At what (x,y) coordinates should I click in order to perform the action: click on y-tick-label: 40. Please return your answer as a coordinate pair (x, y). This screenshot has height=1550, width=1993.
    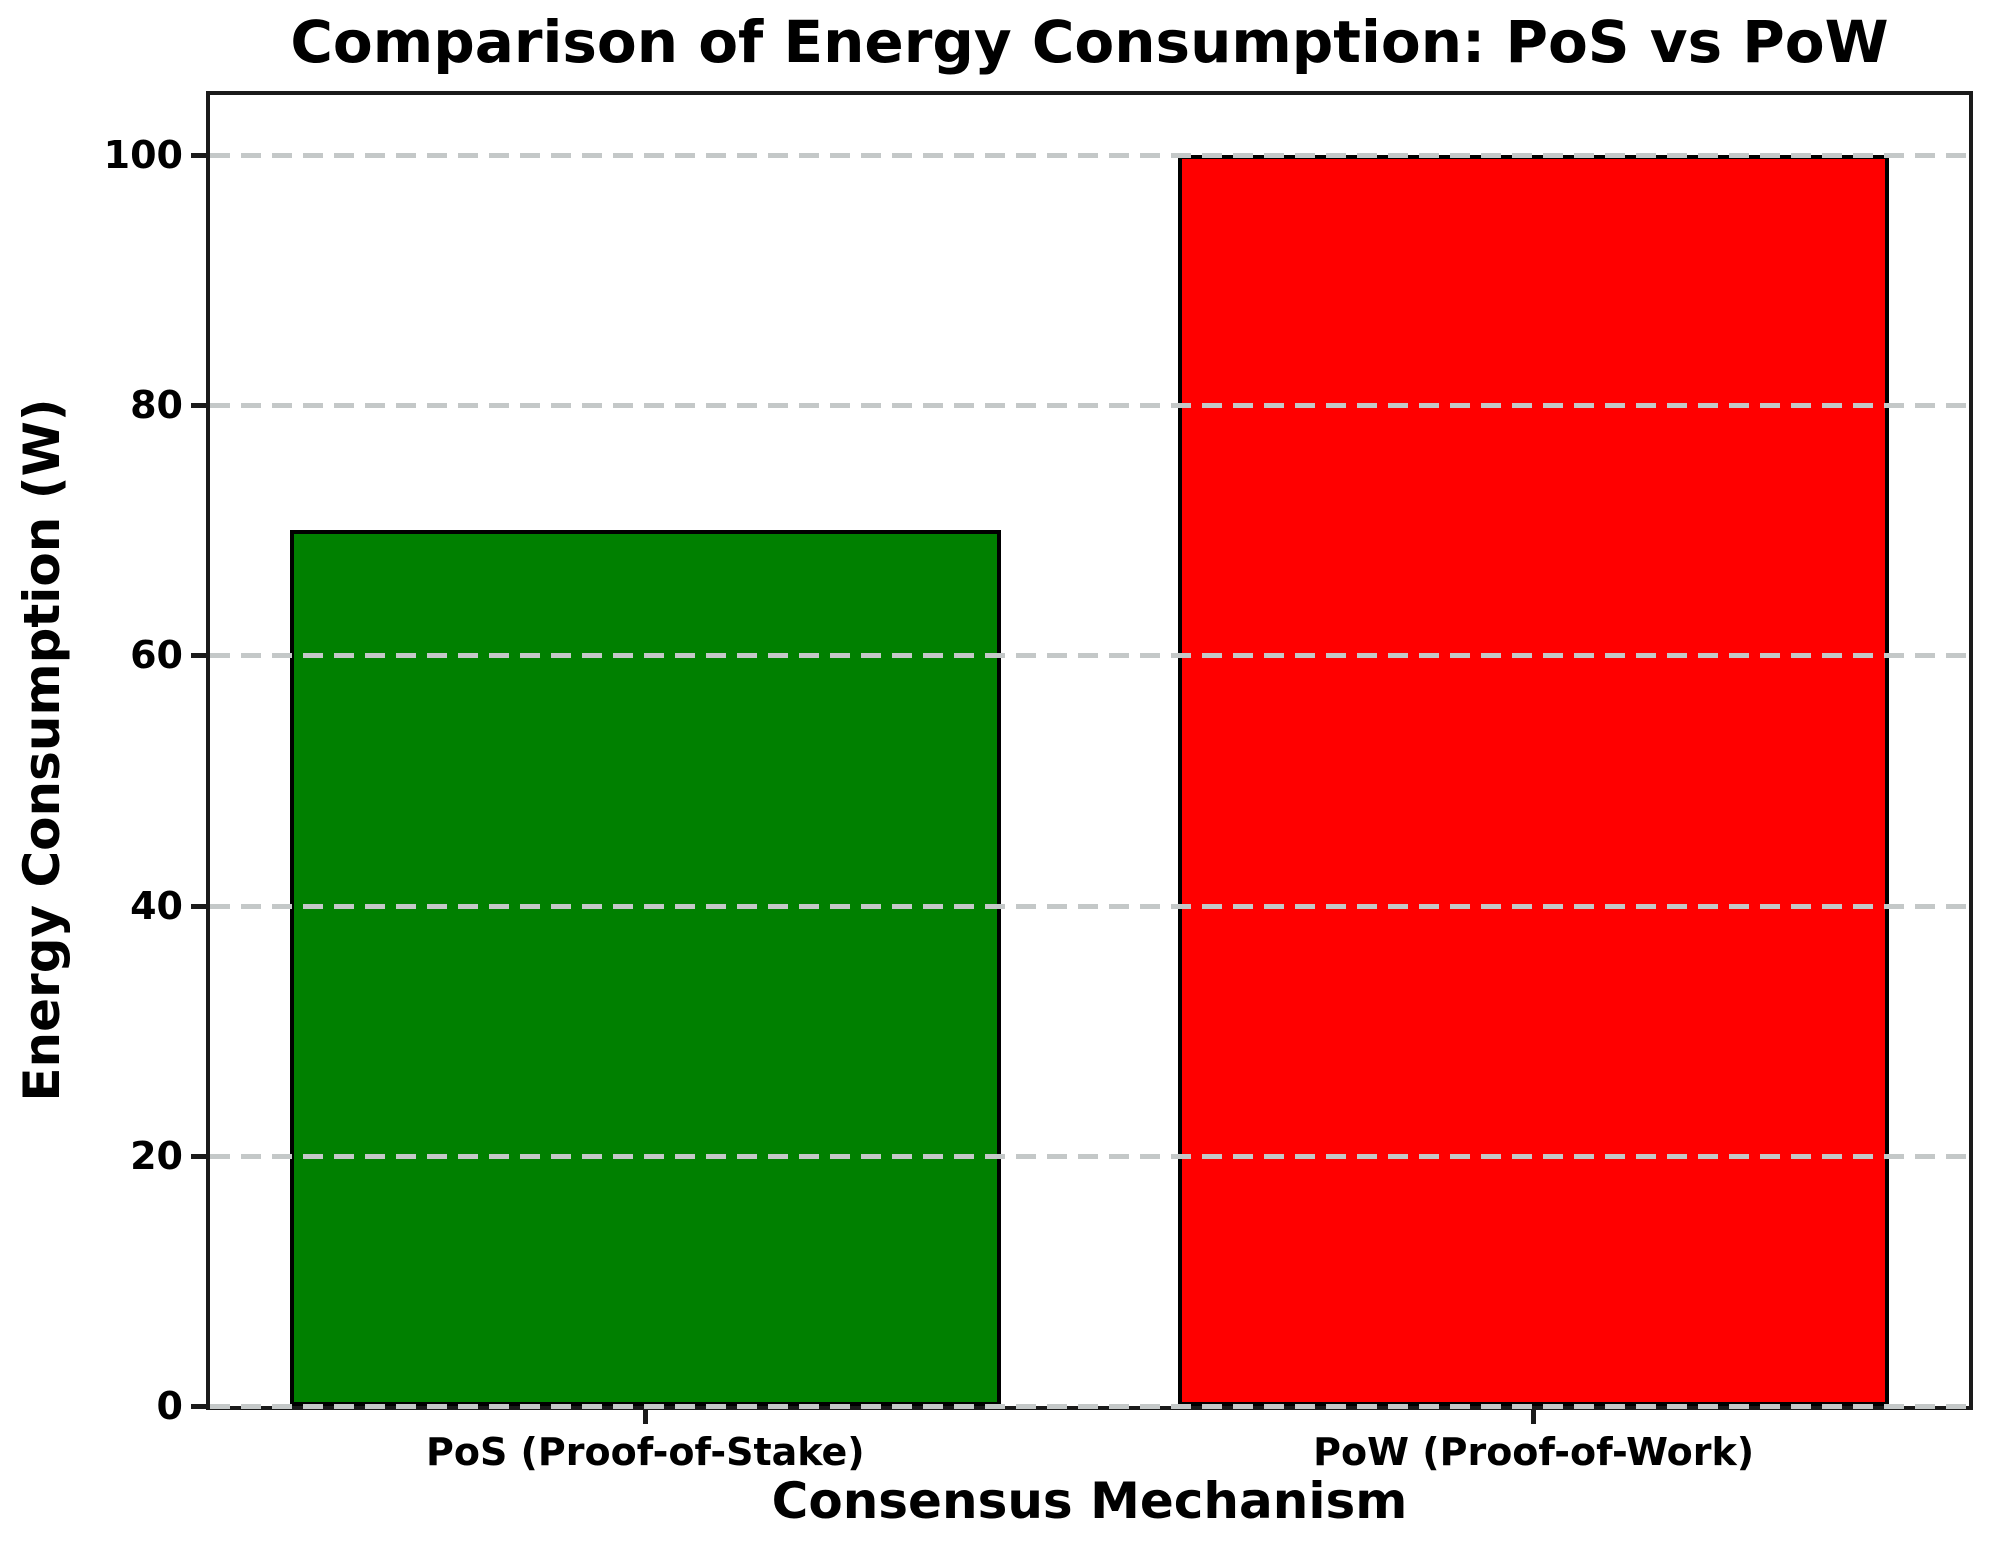
    Looking at the image, I should click on (156, 905).